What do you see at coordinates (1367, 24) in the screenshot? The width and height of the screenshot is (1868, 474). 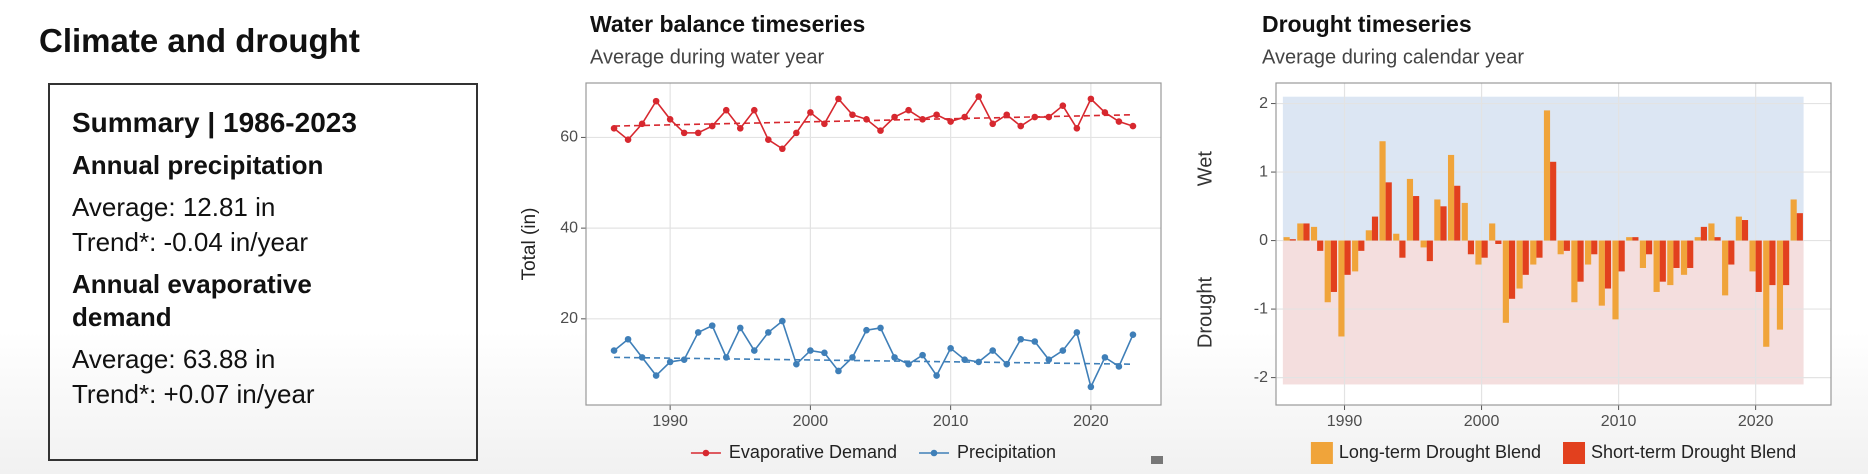 I see `chart-title: Drought timeseries` at bounding box center [1367, 24].